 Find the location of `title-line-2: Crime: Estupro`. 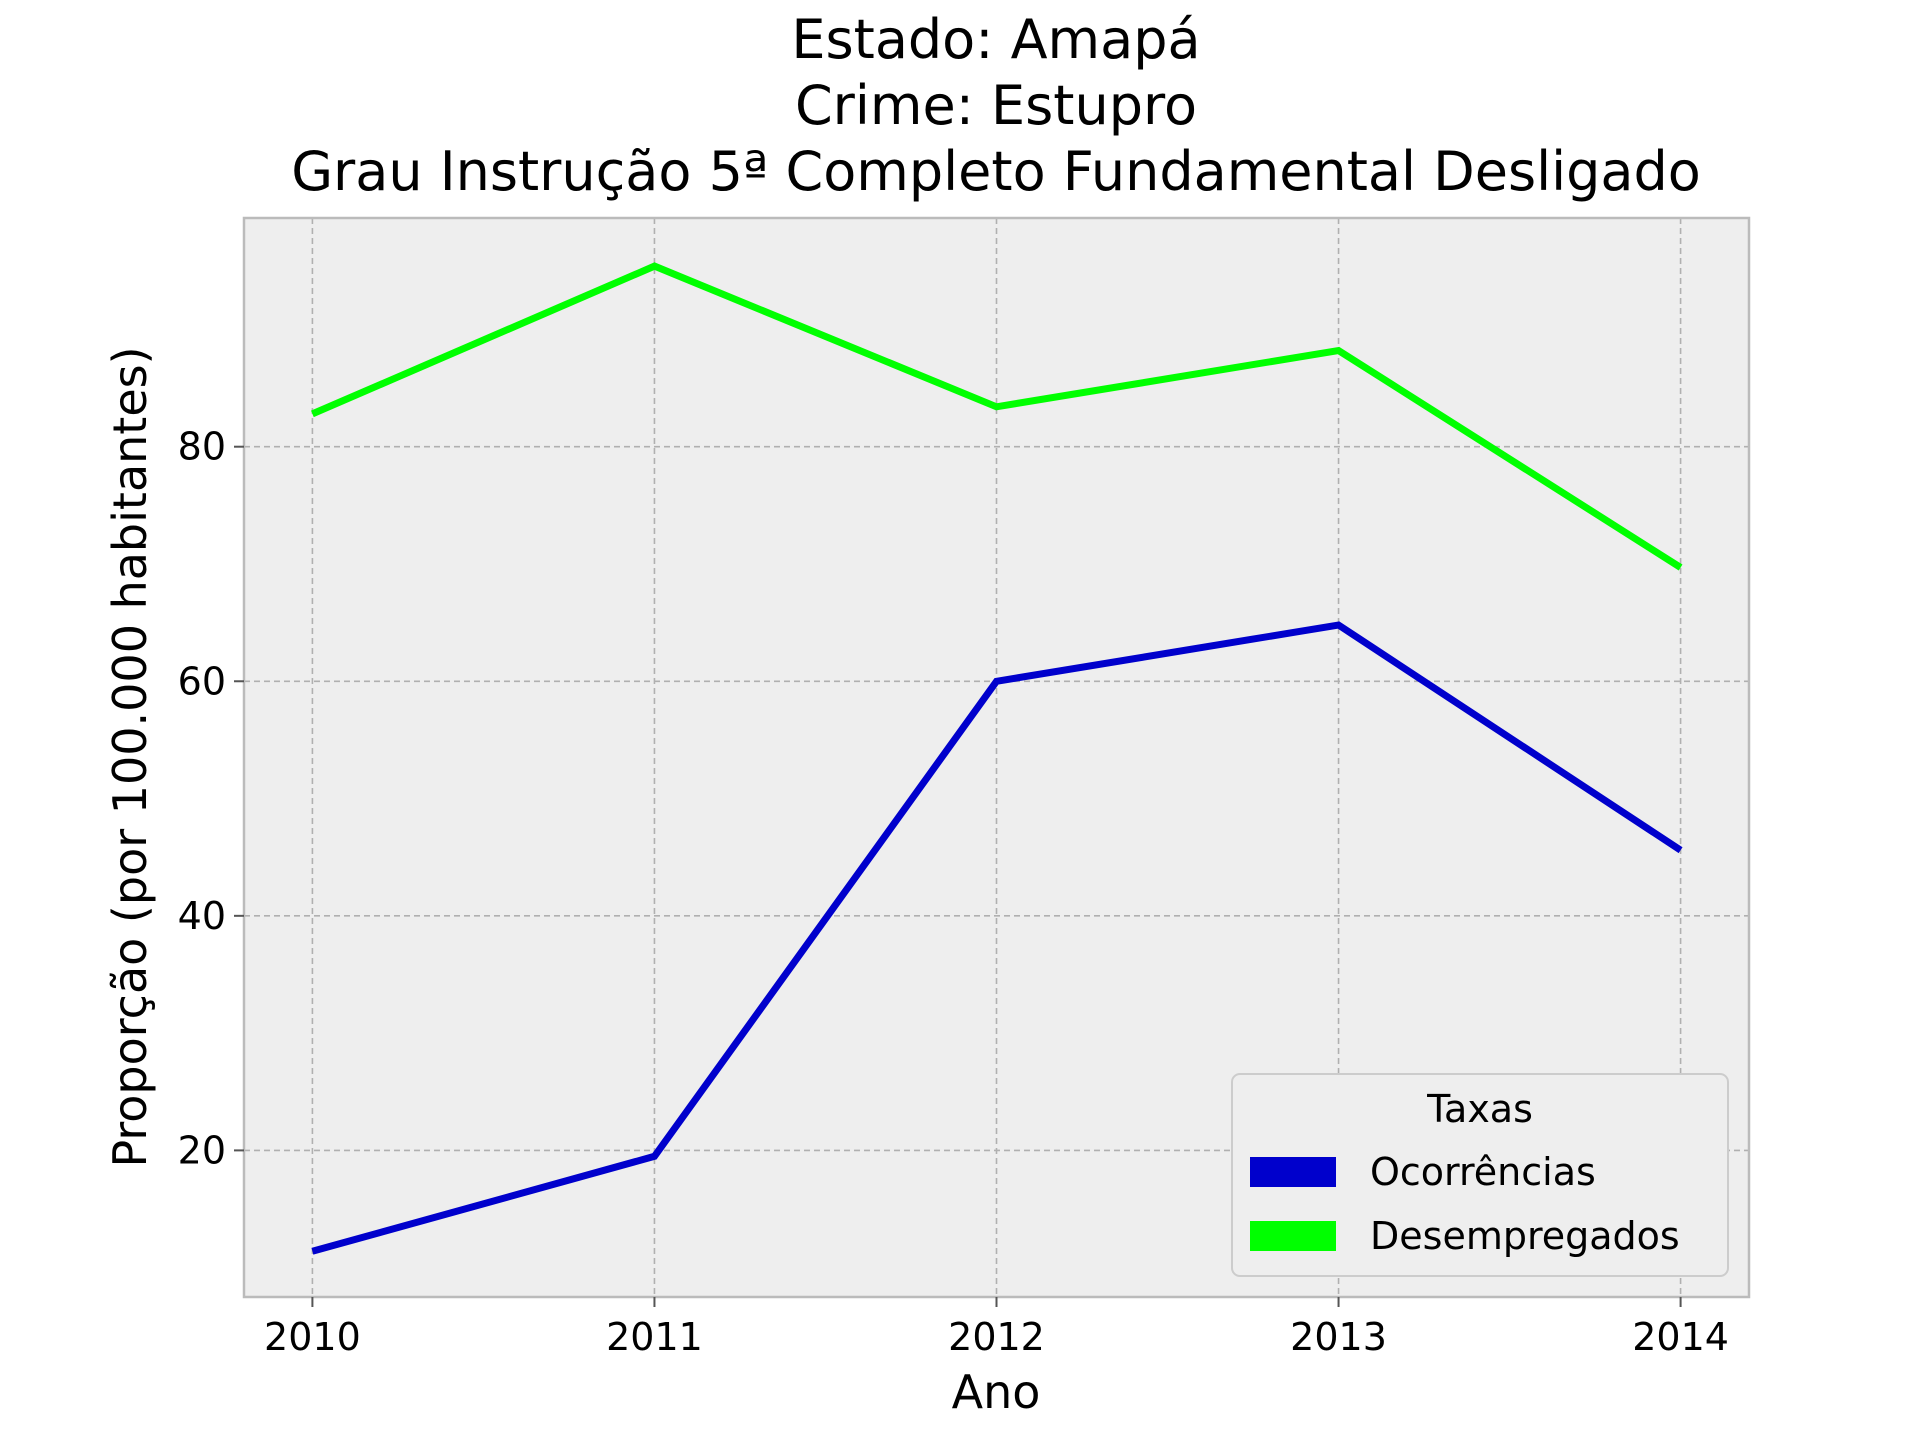

title-line-2: Crime: Estupro is located at coordinates (996, 105).